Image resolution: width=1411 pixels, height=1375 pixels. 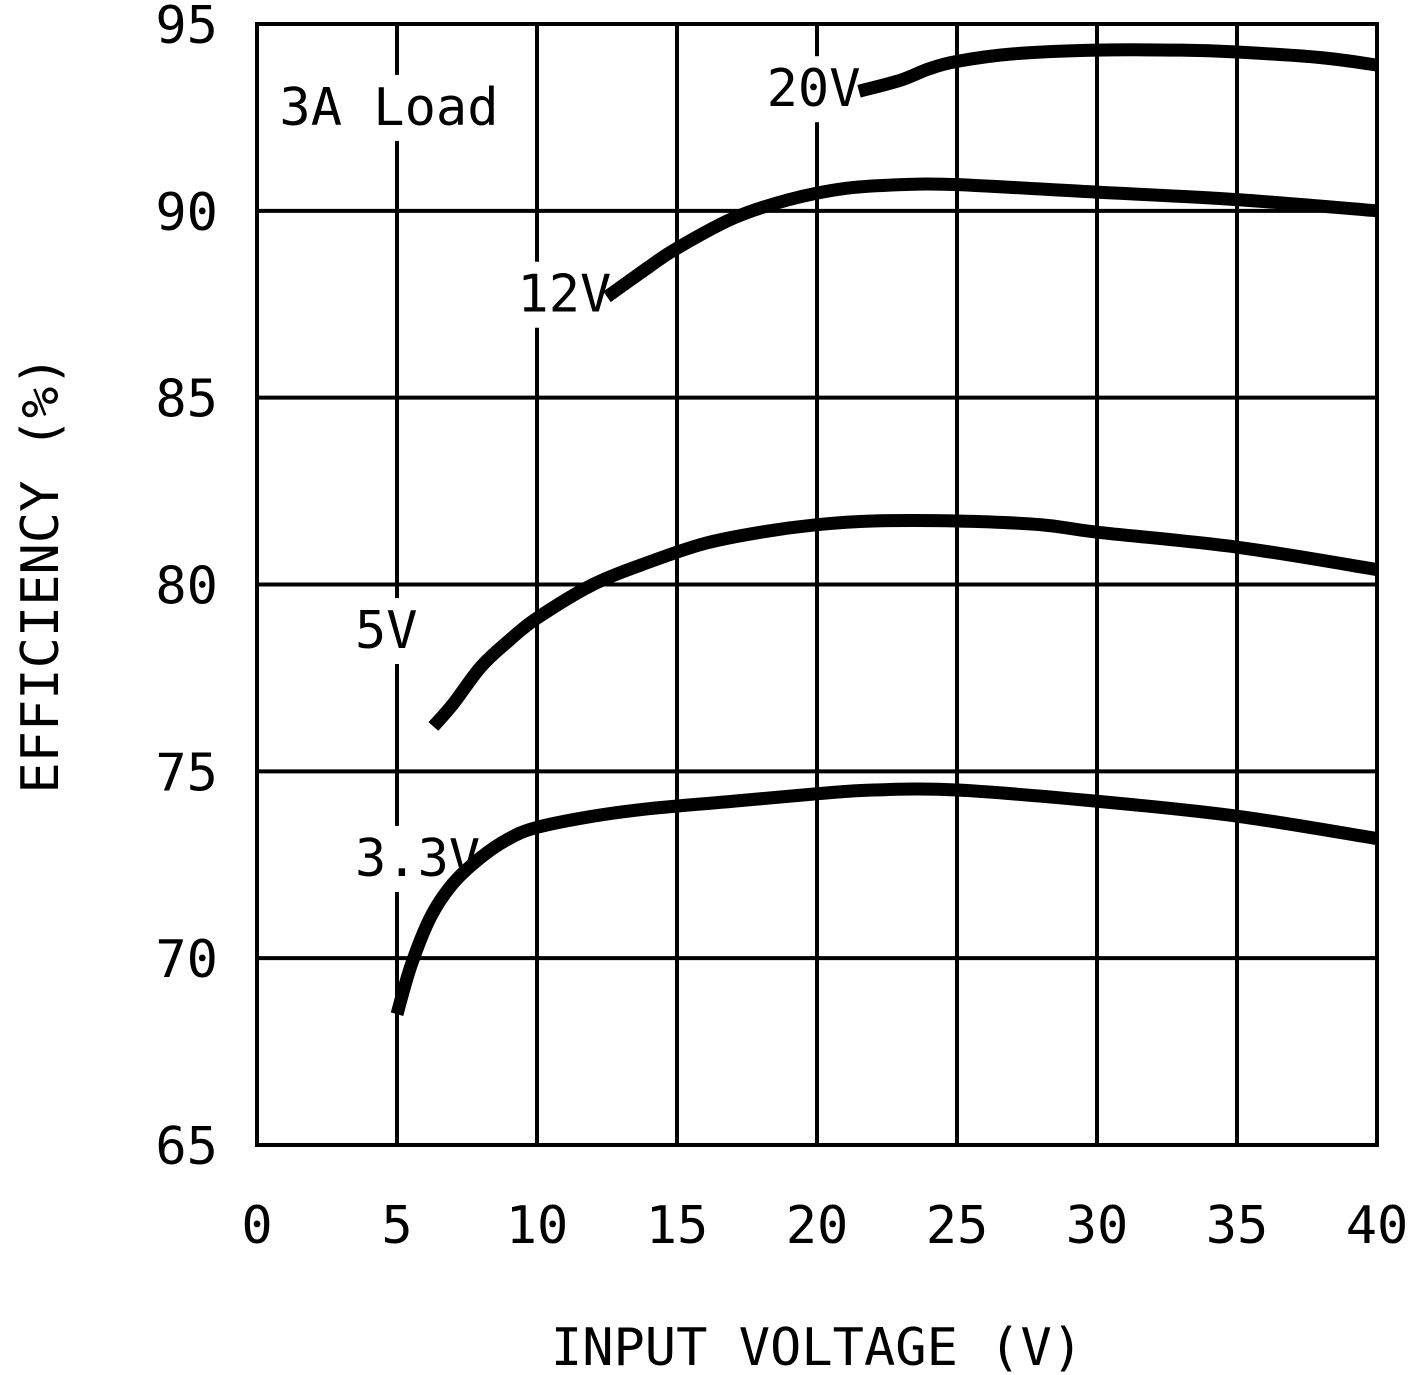 What do you see at coordinates (186, 213) in the screenshot?
I see `y-tick-label: 90` at bounding box center [186, 213].